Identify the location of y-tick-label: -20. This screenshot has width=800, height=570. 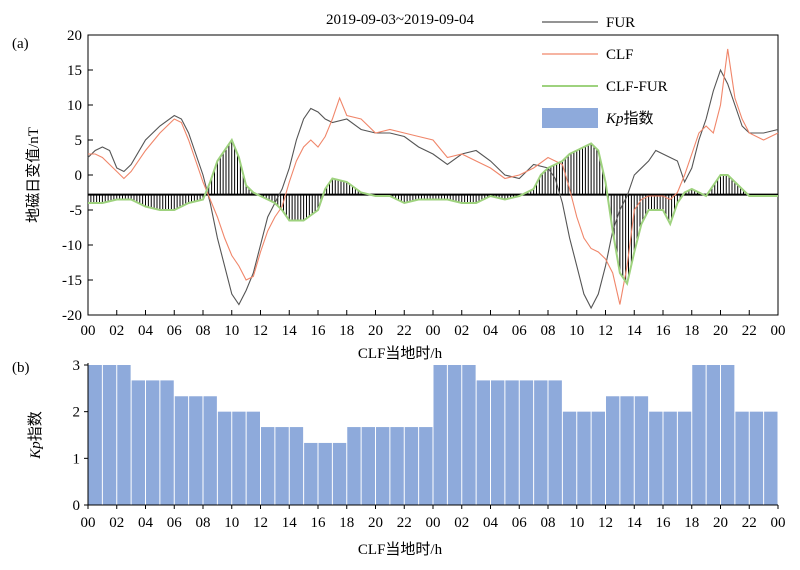
(72, 316).